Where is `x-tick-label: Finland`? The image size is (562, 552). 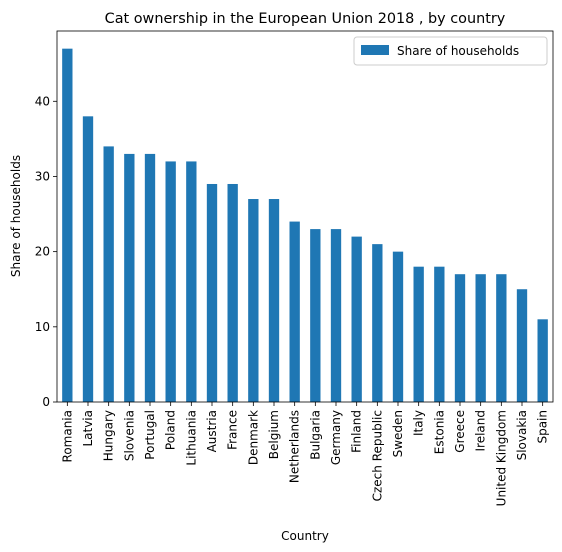 x-tick-label: Finland is located at coordinates (357, 431).